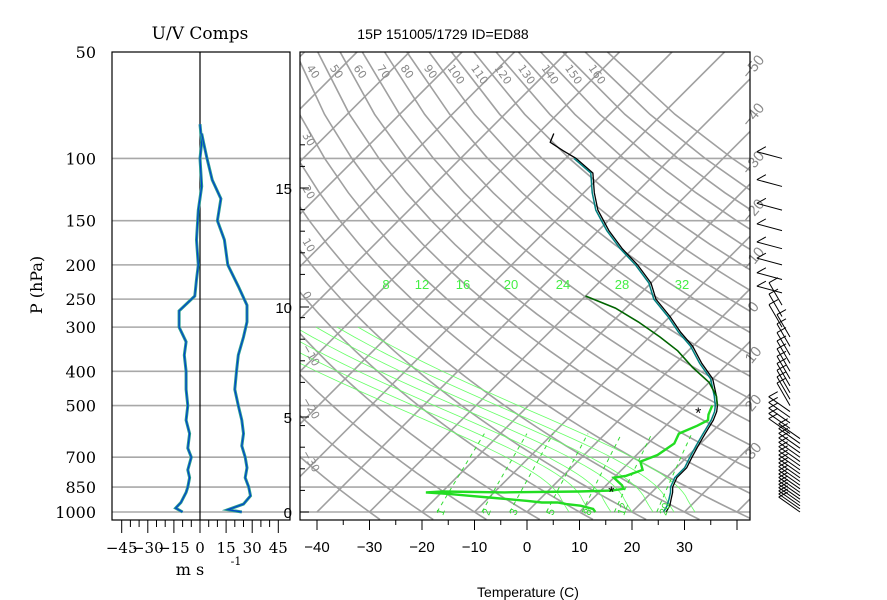 This screenshot has height=600, width=887. I want to click on dry-adiabat-label: 80, so click(407, 71).